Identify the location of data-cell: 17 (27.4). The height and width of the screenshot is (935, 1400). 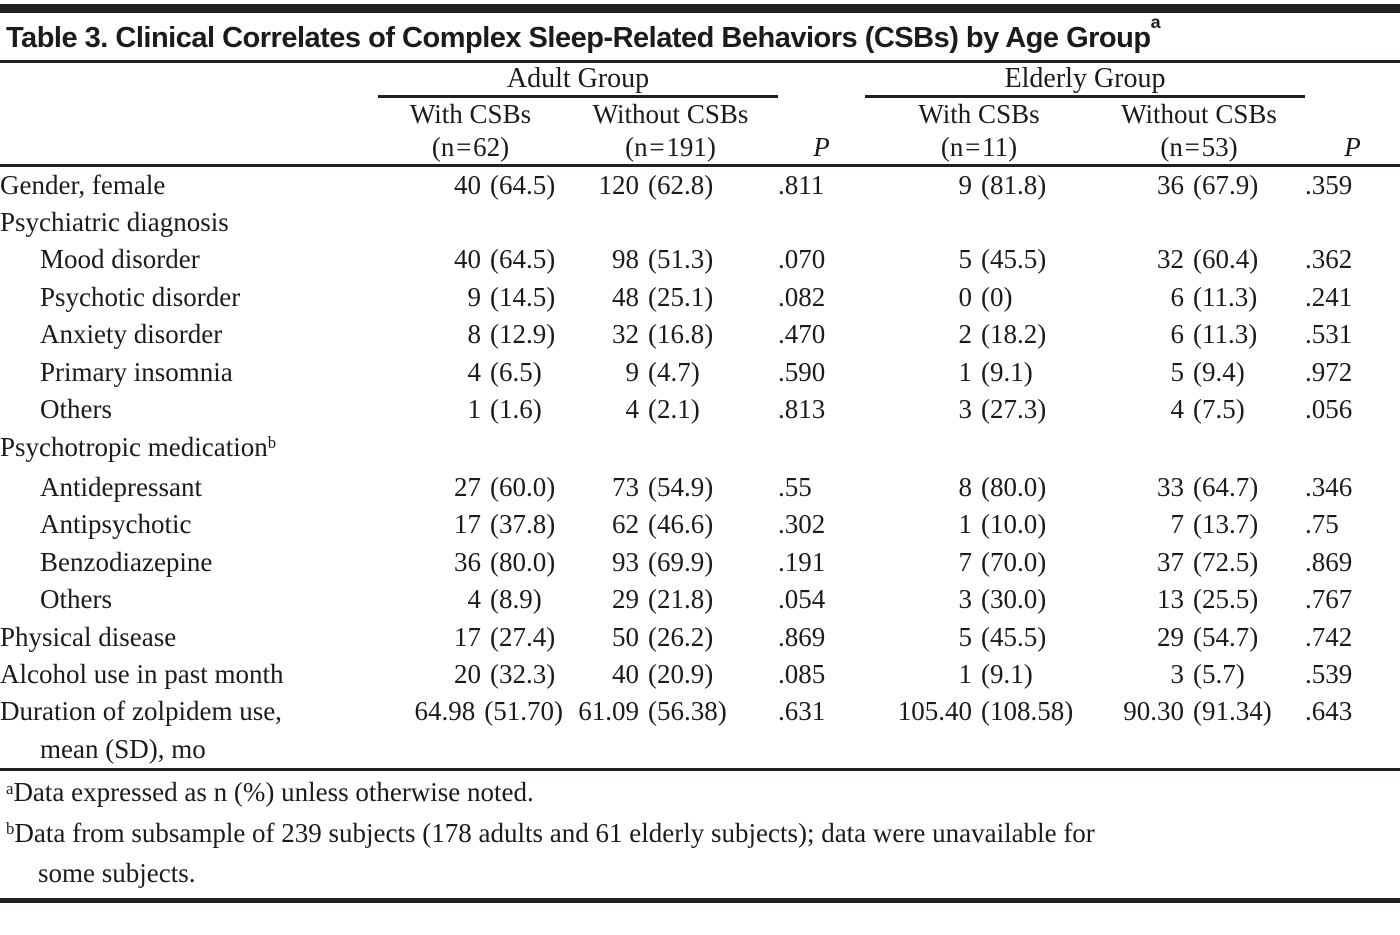
(505, 636).